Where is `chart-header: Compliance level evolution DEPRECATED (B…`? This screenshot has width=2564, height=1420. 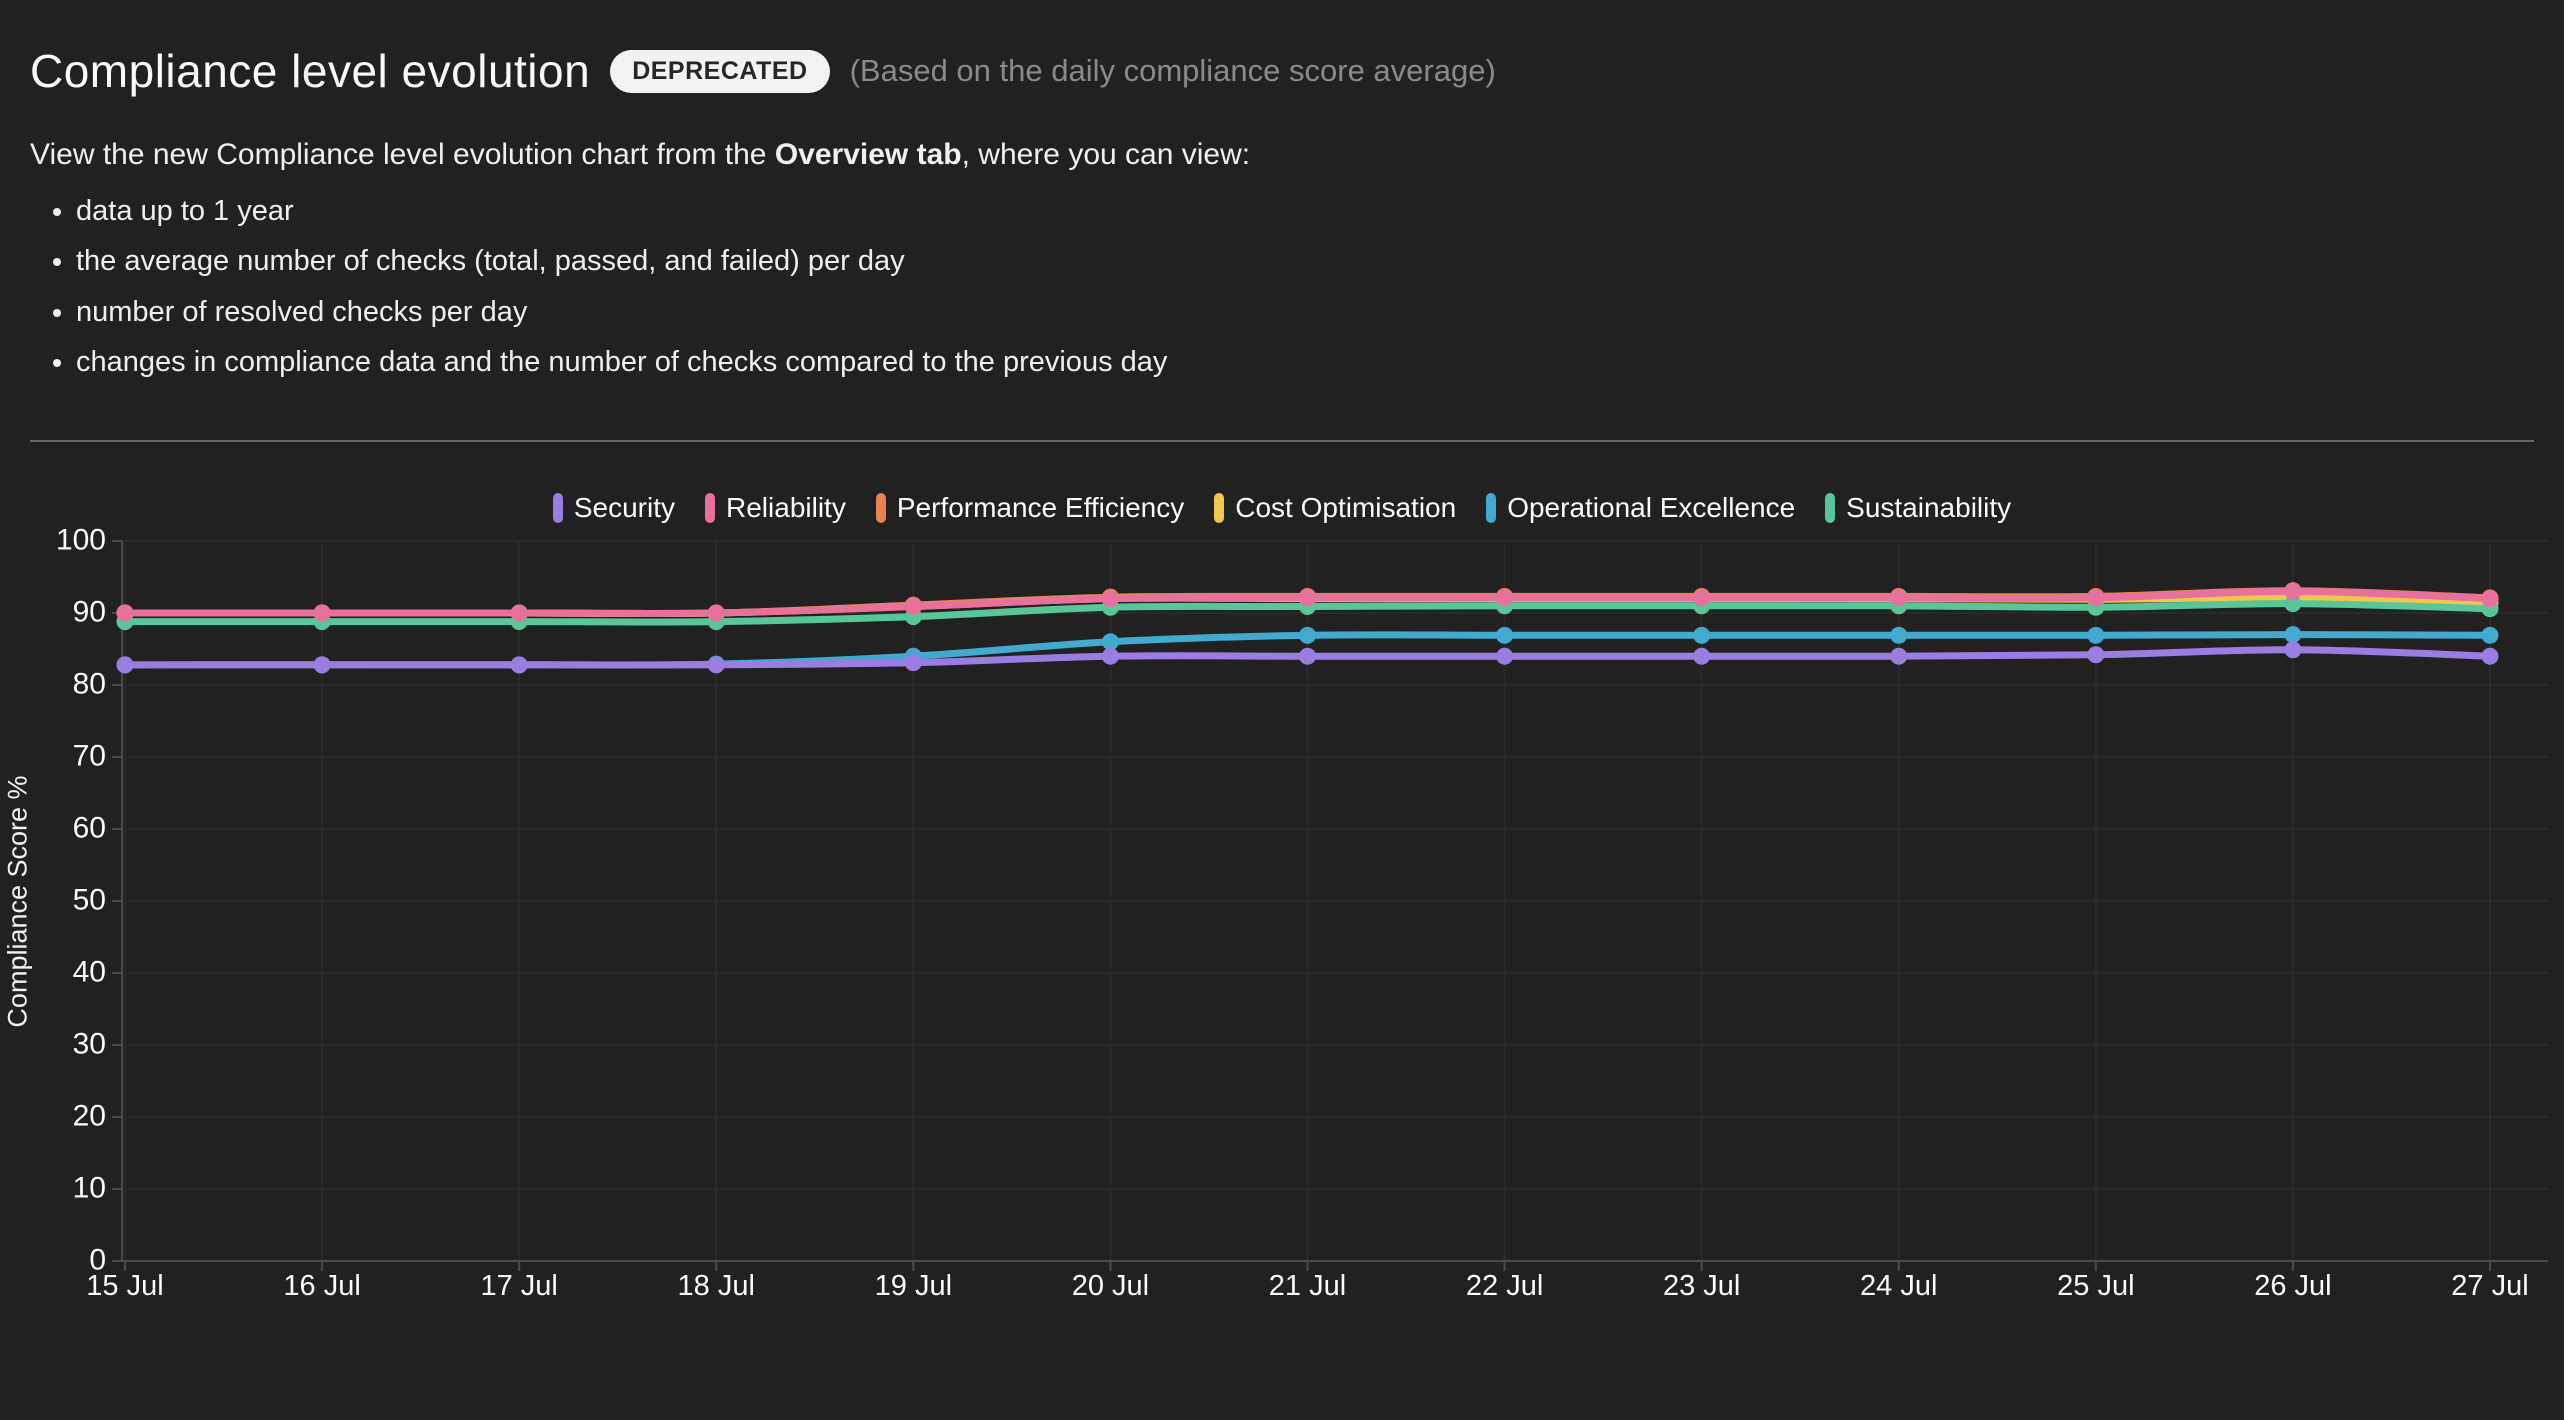 chart-header: Compliance level evolution DEPRECATED (B… is located at coordinates (763, 71).